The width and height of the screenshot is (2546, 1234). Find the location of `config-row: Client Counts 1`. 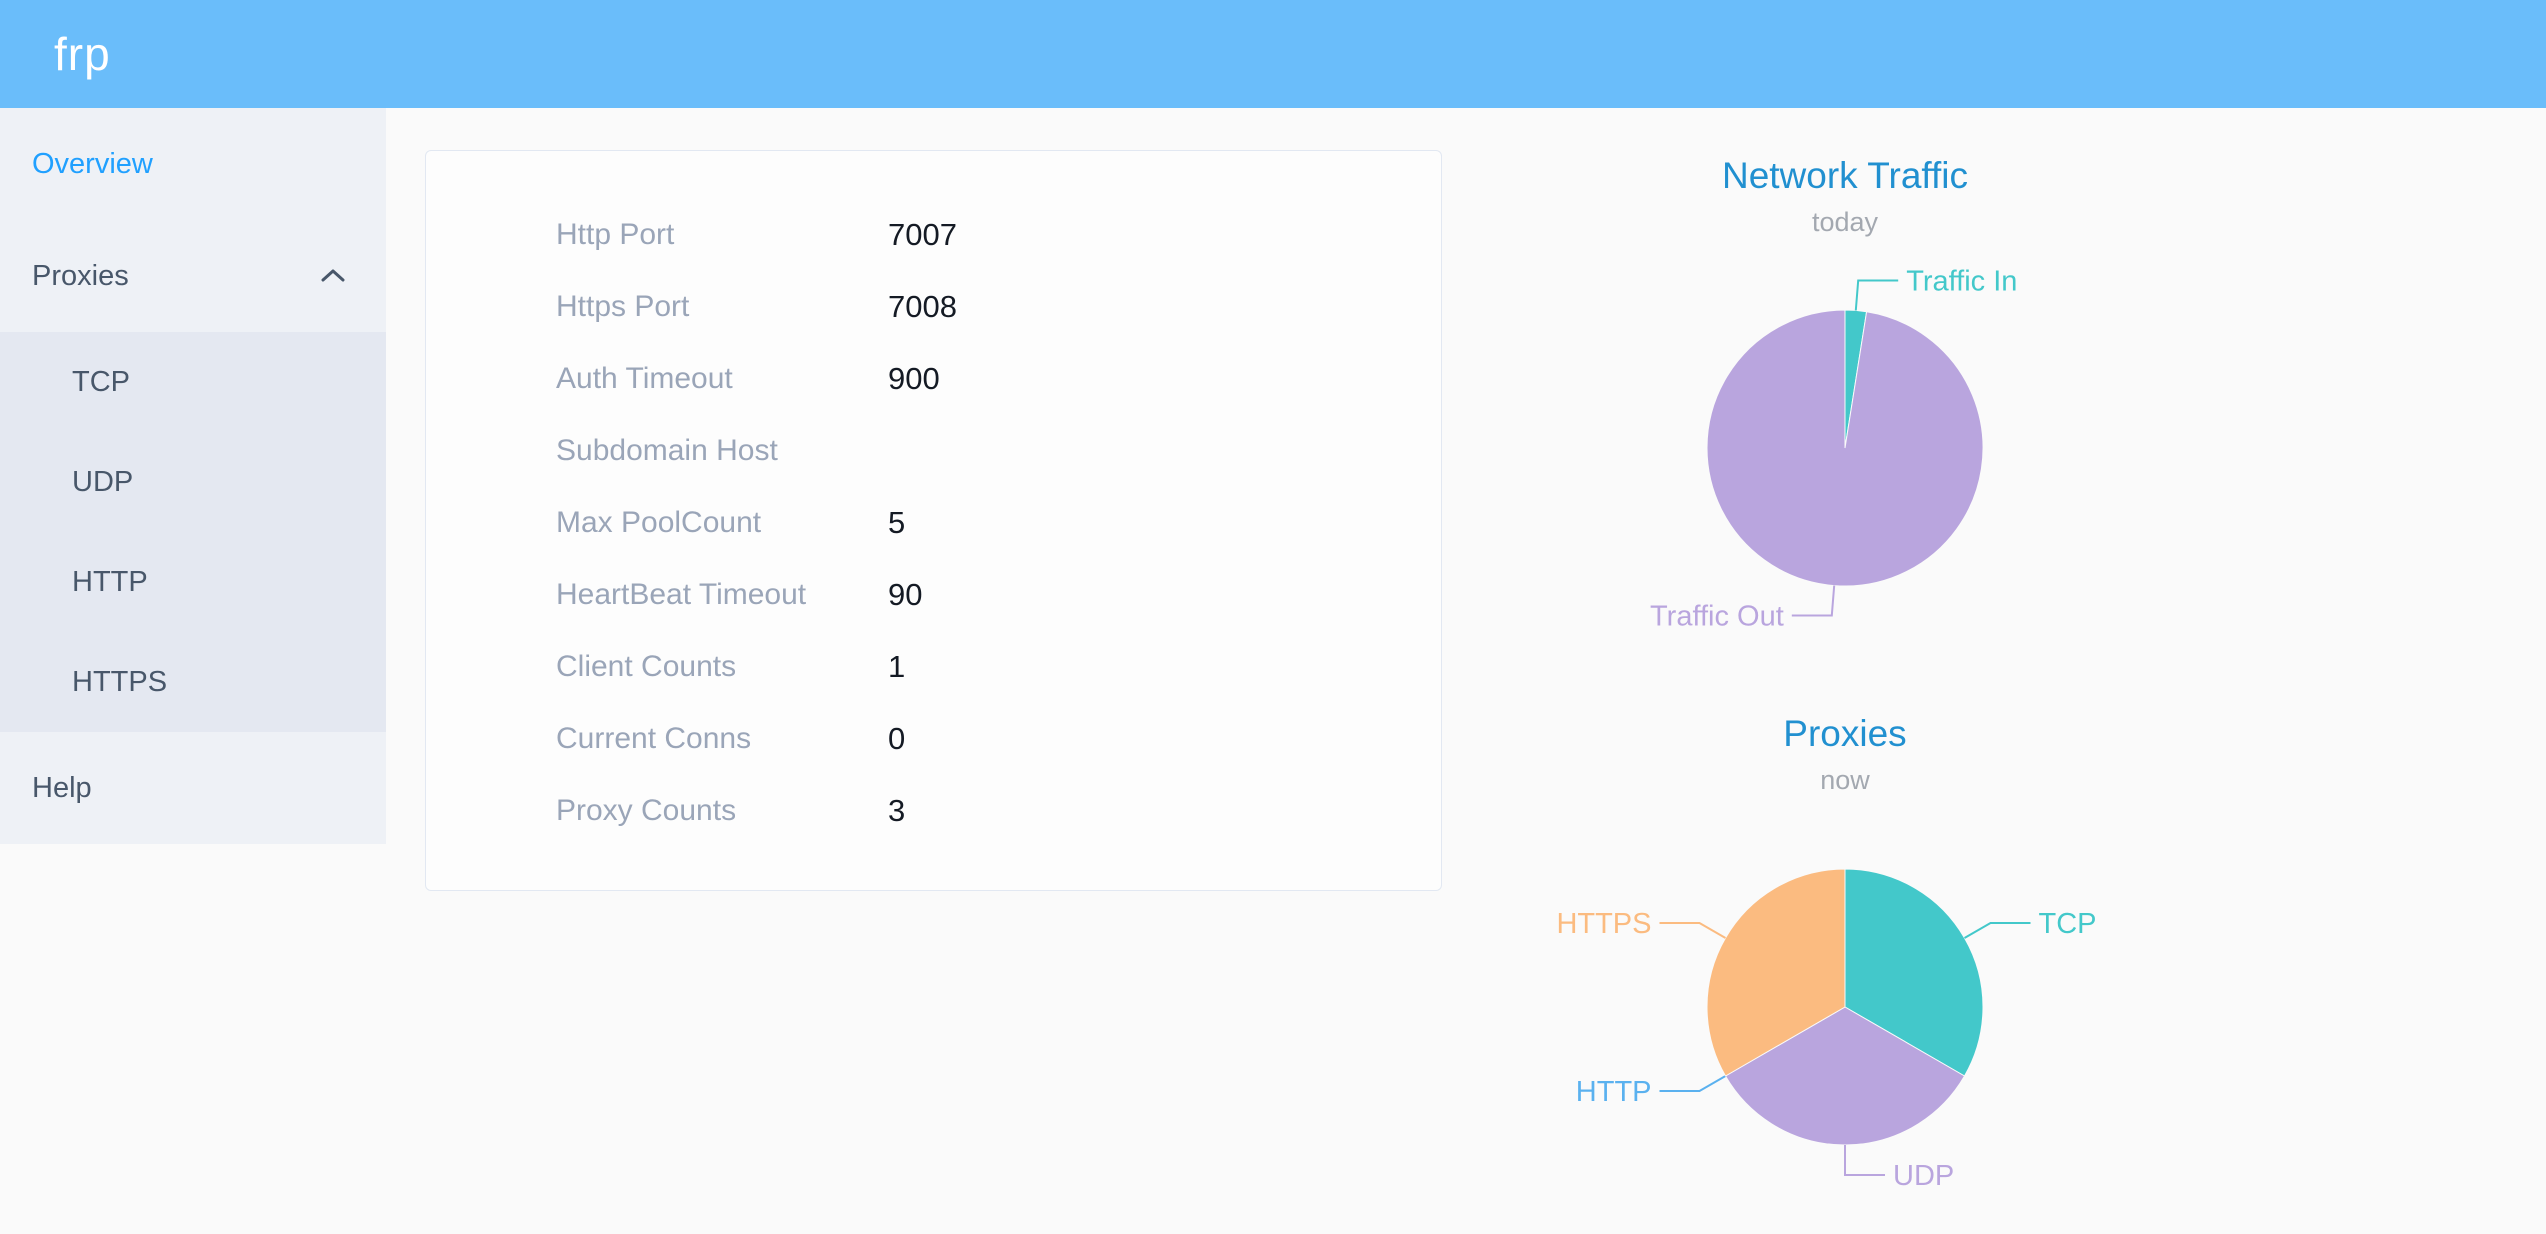

config-row: Client Counts 1 is located at coordinates (998, 667).